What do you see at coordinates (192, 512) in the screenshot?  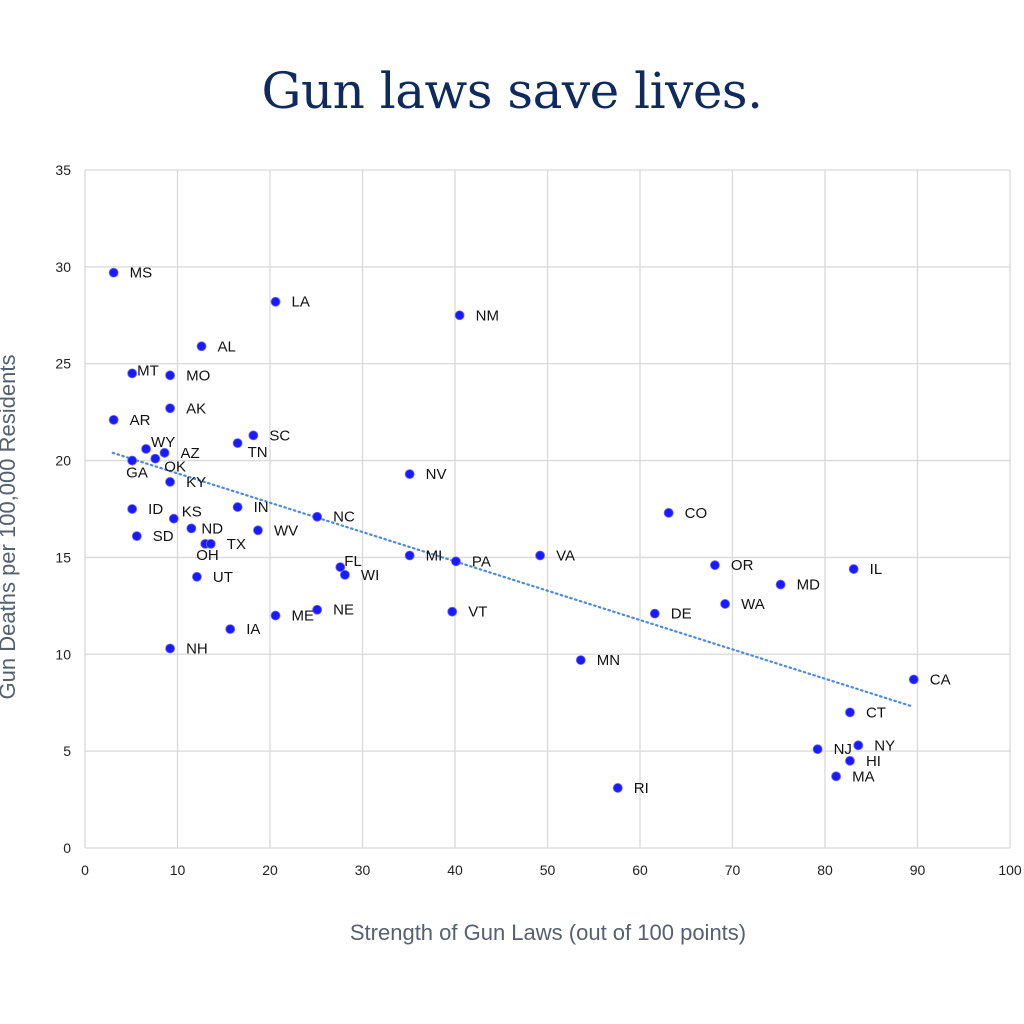 I see `point-label-ks: KS` at bounding box center [192, 512].